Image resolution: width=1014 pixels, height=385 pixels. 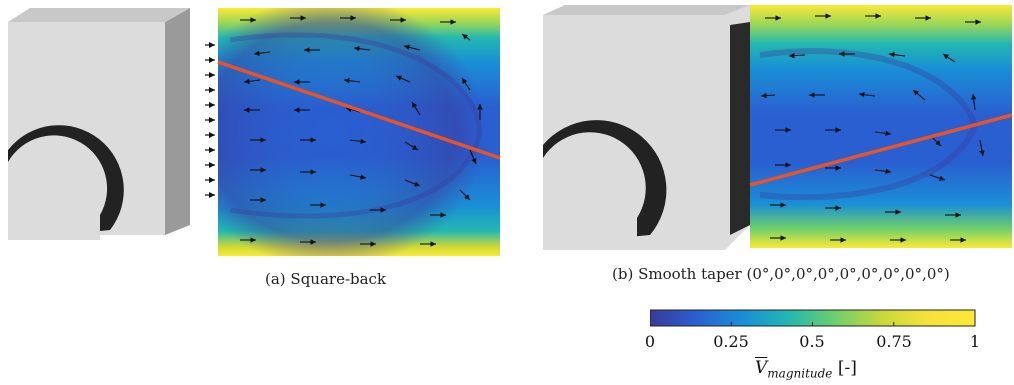 What do you see at coordinates (594, 188) in the screenshot?
I see `wheel-b` at bounding box center [594, 188].